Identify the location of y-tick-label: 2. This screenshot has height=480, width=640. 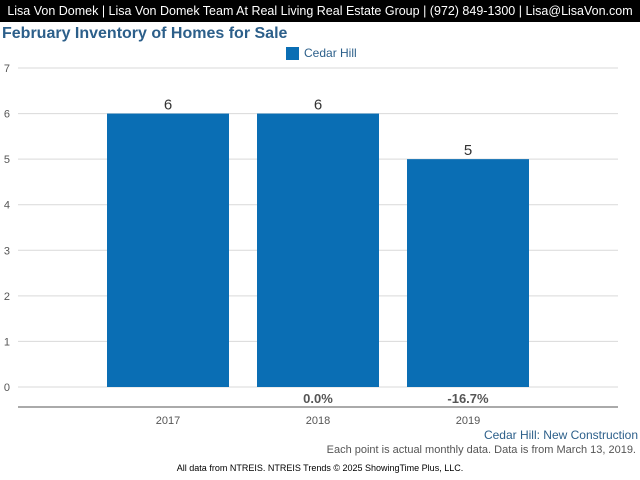
(7, 297).